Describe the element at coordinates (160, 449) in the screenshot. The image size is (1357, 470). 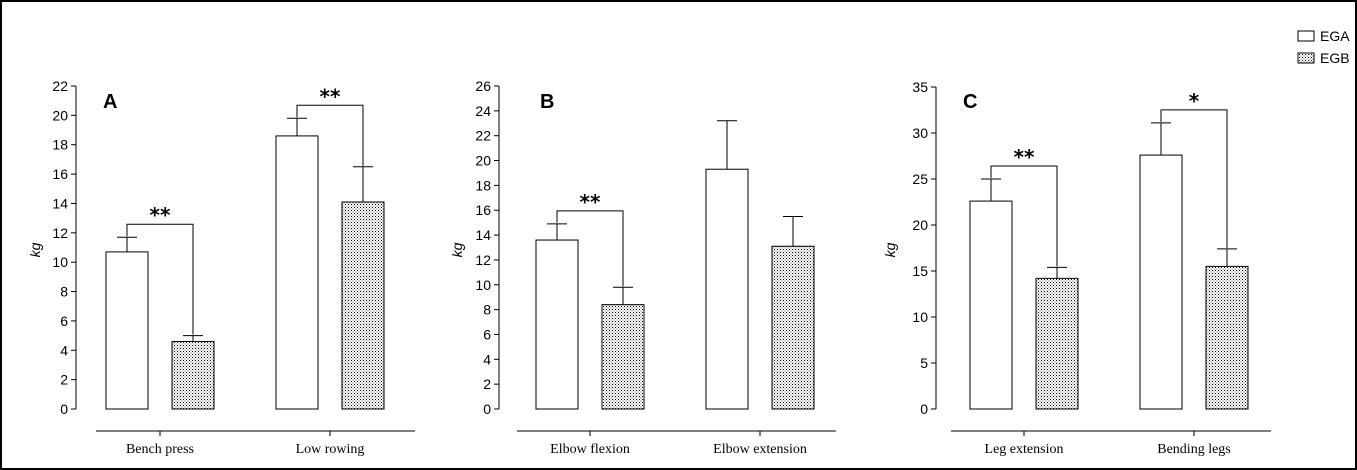
I see `x-tick-label: Bench press` at that location.